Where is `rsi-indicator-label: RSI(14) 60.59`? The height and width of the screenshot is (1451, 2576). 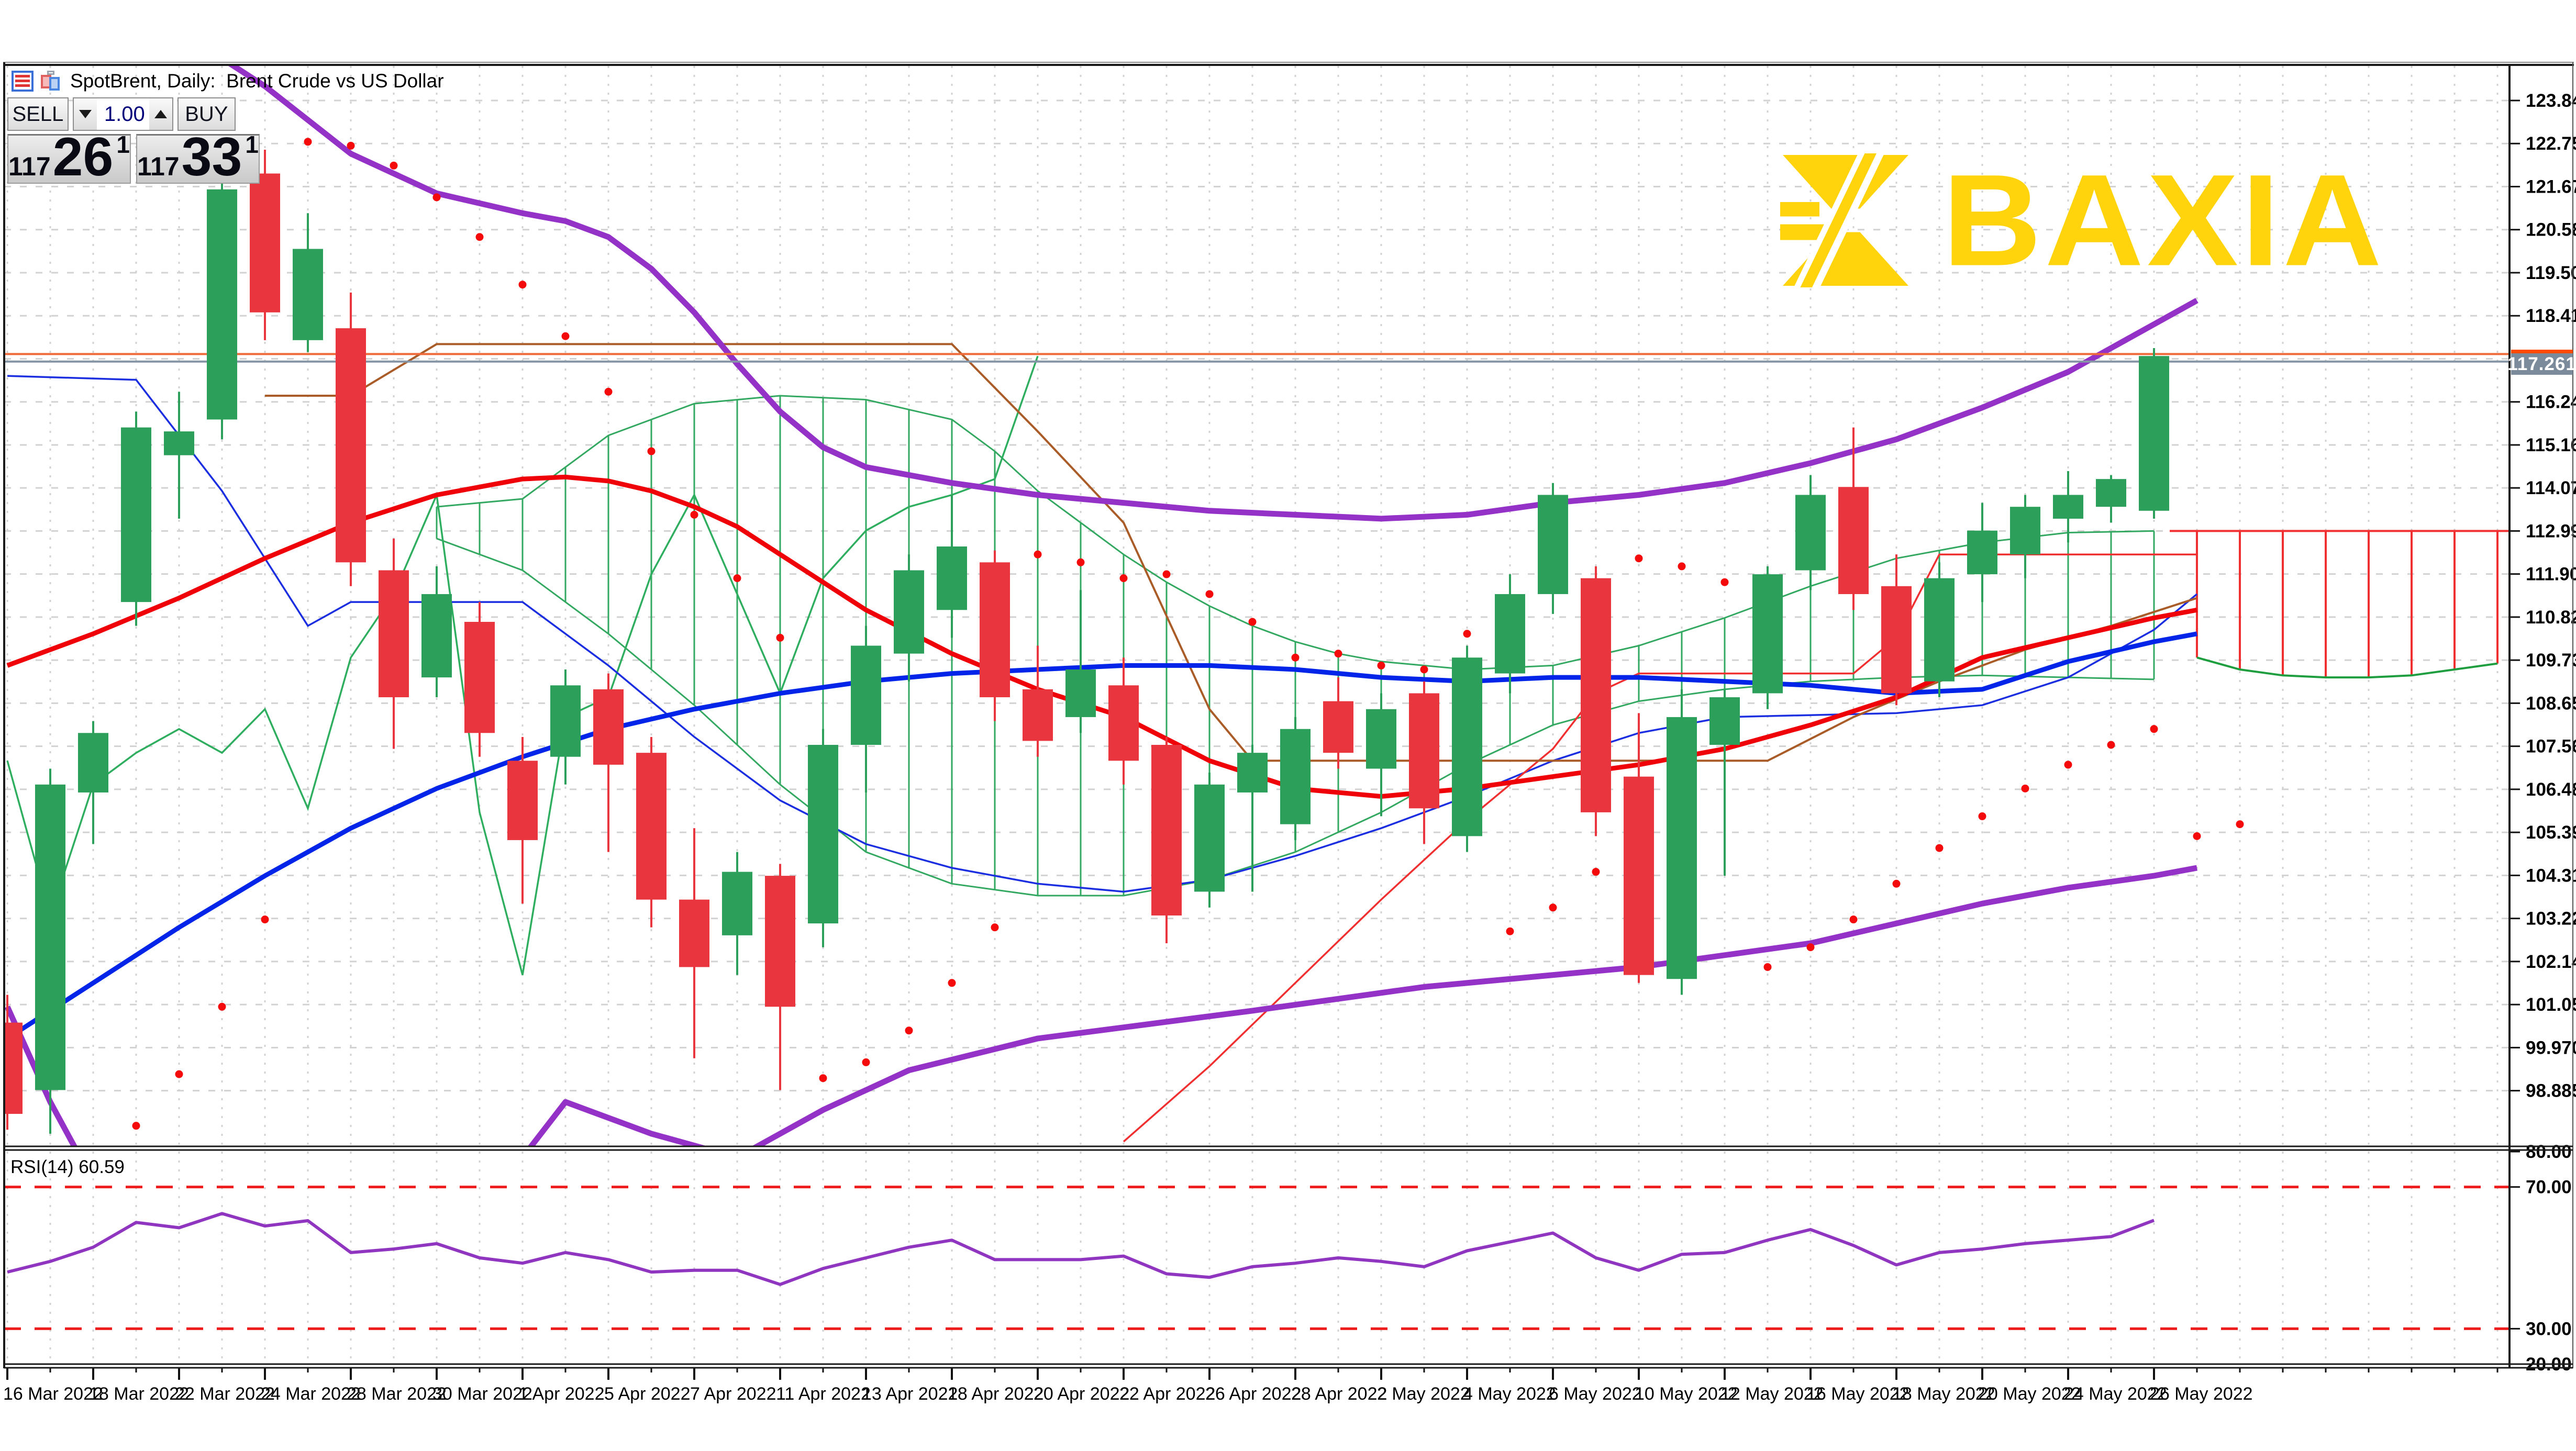 rsi-indicator-label: RSI(14) 60.59 is located at coordinates (67, 1167).